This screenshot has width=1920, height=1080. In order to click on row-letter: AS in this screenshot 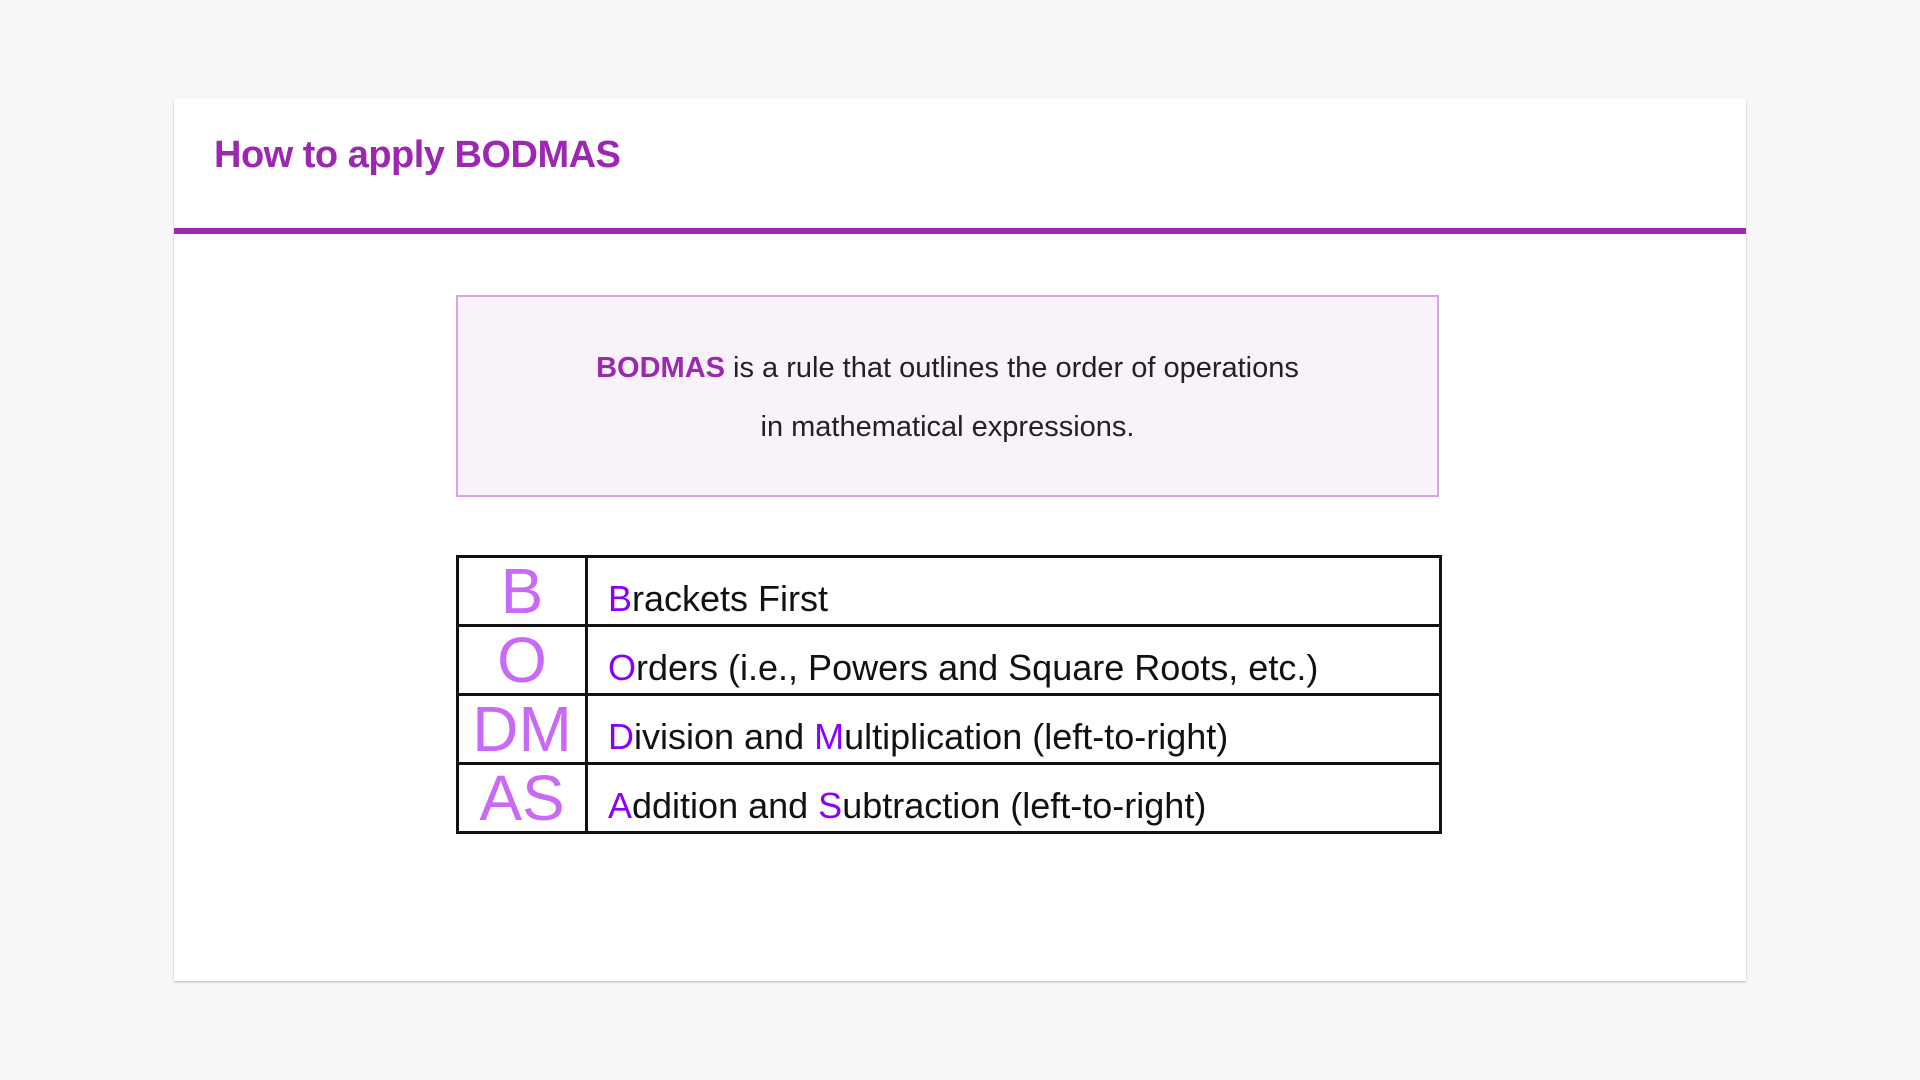, I will do `click(522, 798)`.